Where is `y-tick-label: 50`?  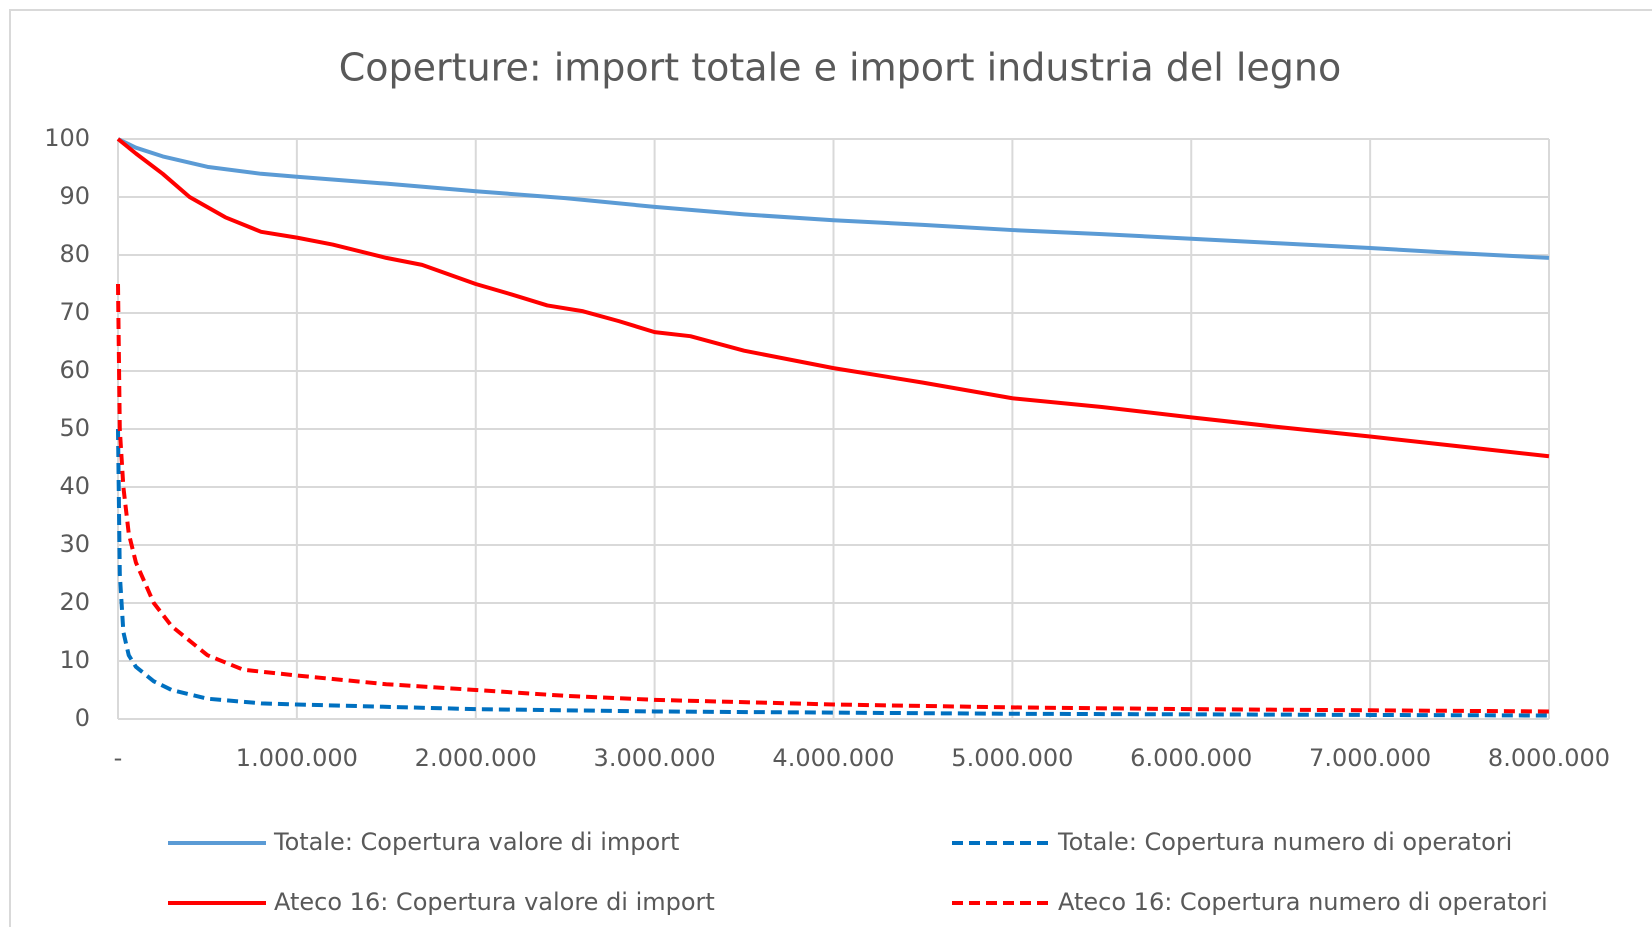
y-tick-label: 50 is located at coordinates (74, 428).